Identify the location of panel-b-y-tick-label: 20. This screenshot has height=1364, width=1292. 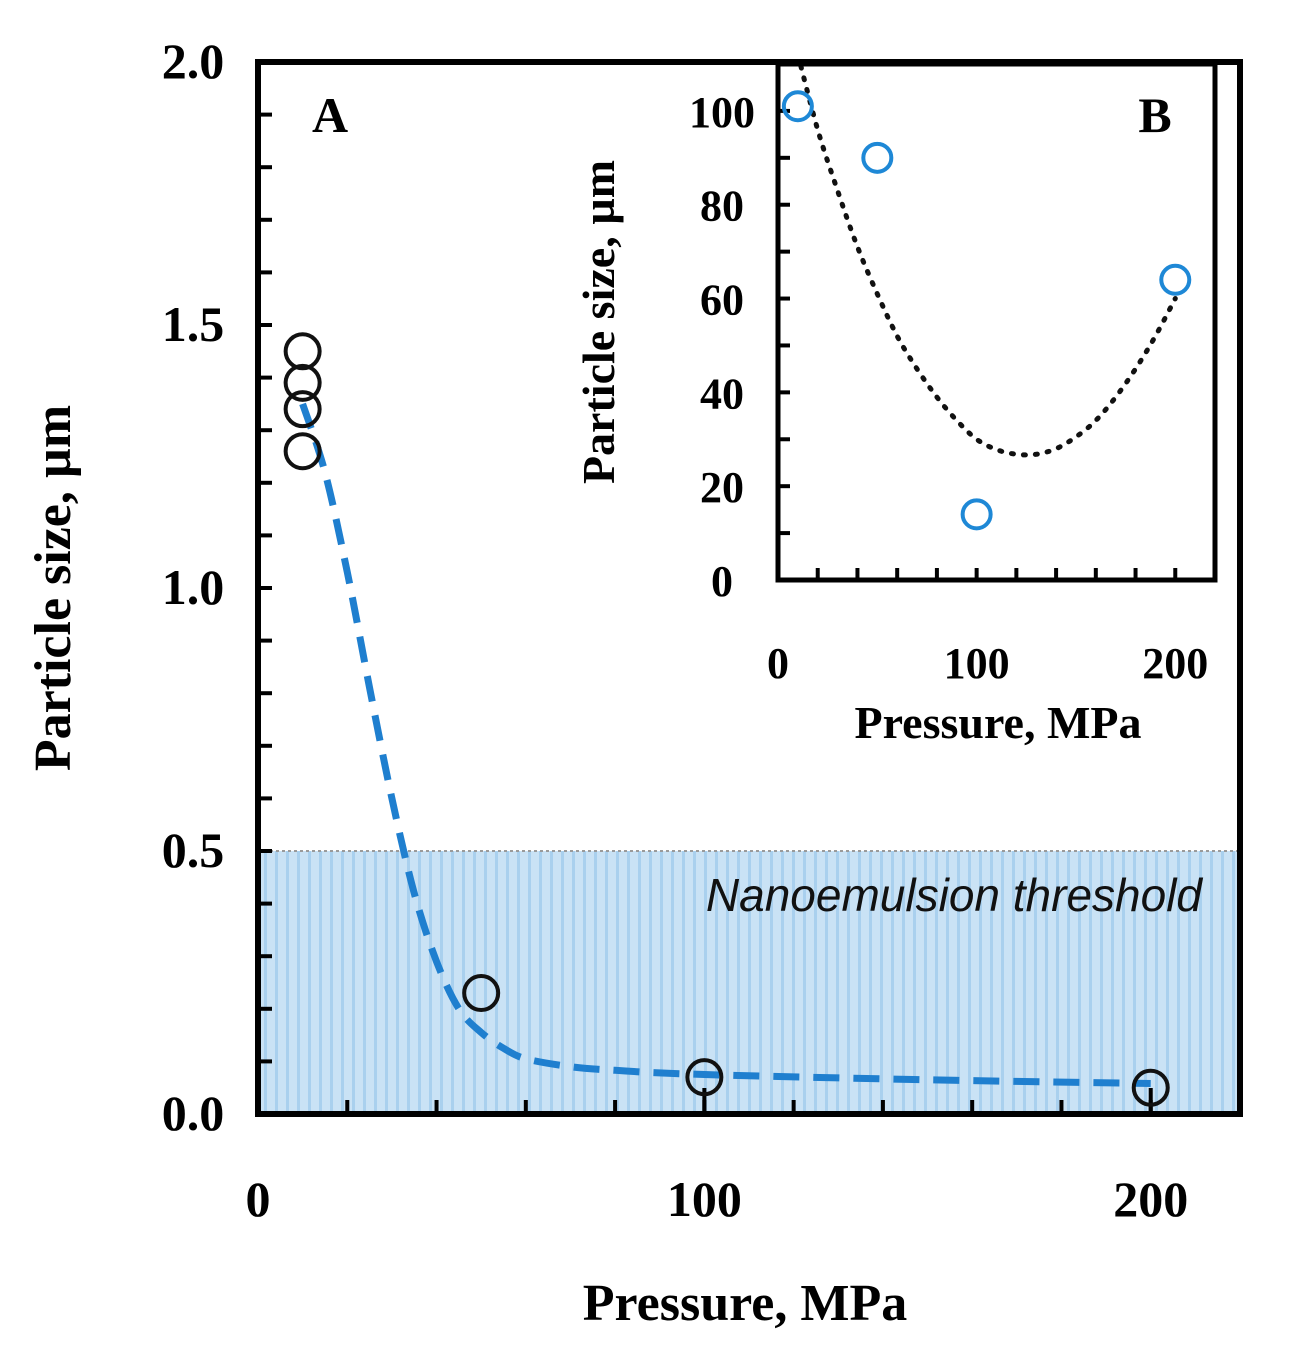
(722, 487).